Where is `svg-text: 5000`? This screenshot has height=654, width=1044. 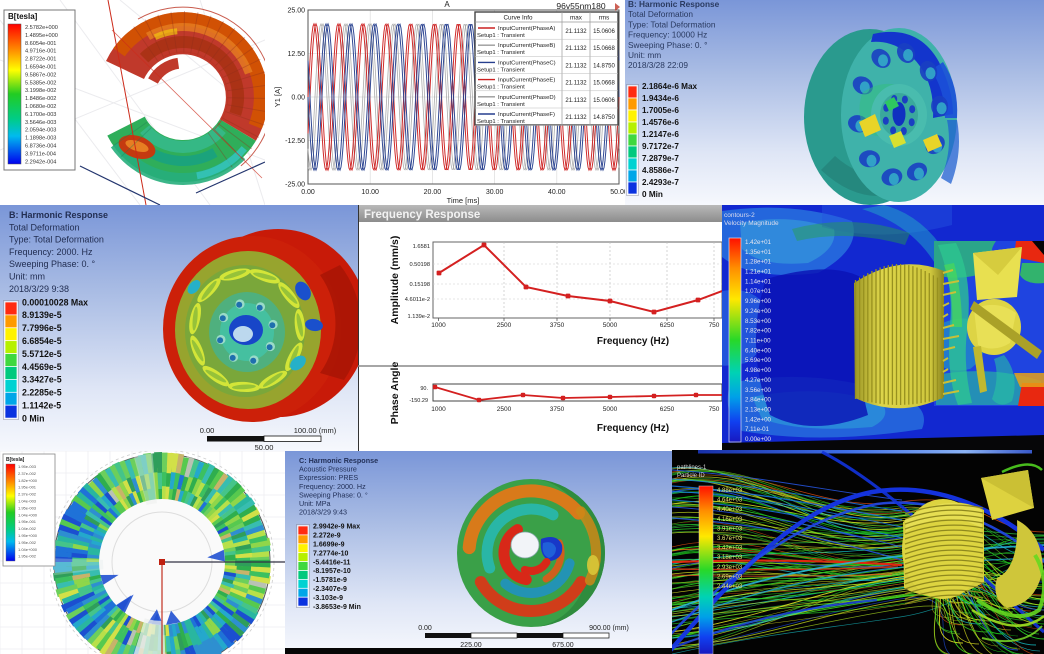 svg-text: 5000 is located at coordinates (610, 409).